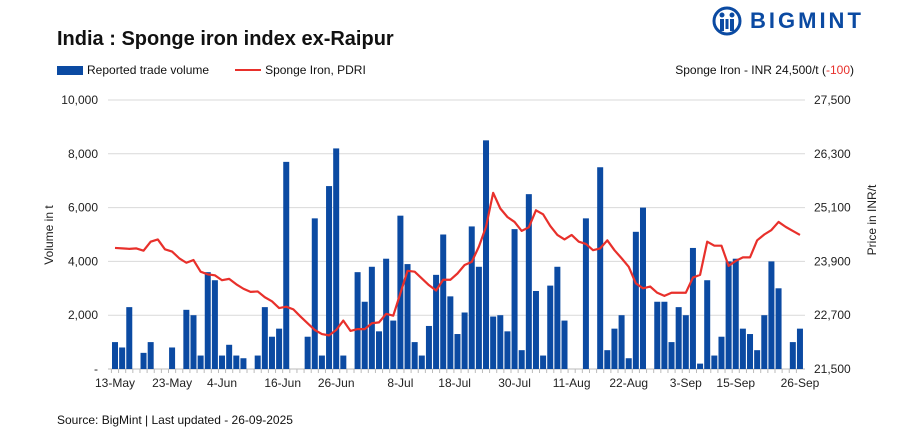  What do you see at coordinates (222, 383) in the screenshot?
I see `x-tick-label: 4-Jun` at bounding box center [222, 383].